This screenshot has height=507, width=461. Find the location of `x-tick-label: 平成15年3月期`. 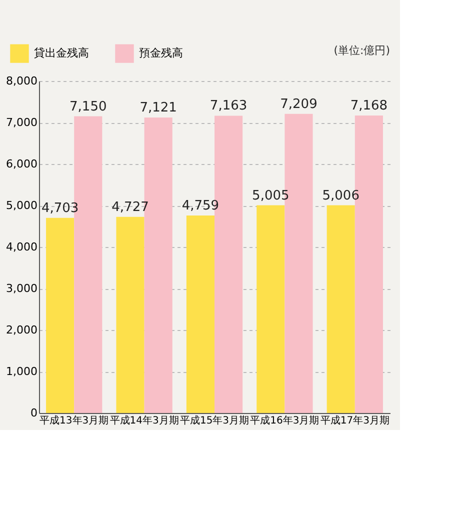

x-tick-label: 平成15年3月期 is located at coordinates (215, 420).